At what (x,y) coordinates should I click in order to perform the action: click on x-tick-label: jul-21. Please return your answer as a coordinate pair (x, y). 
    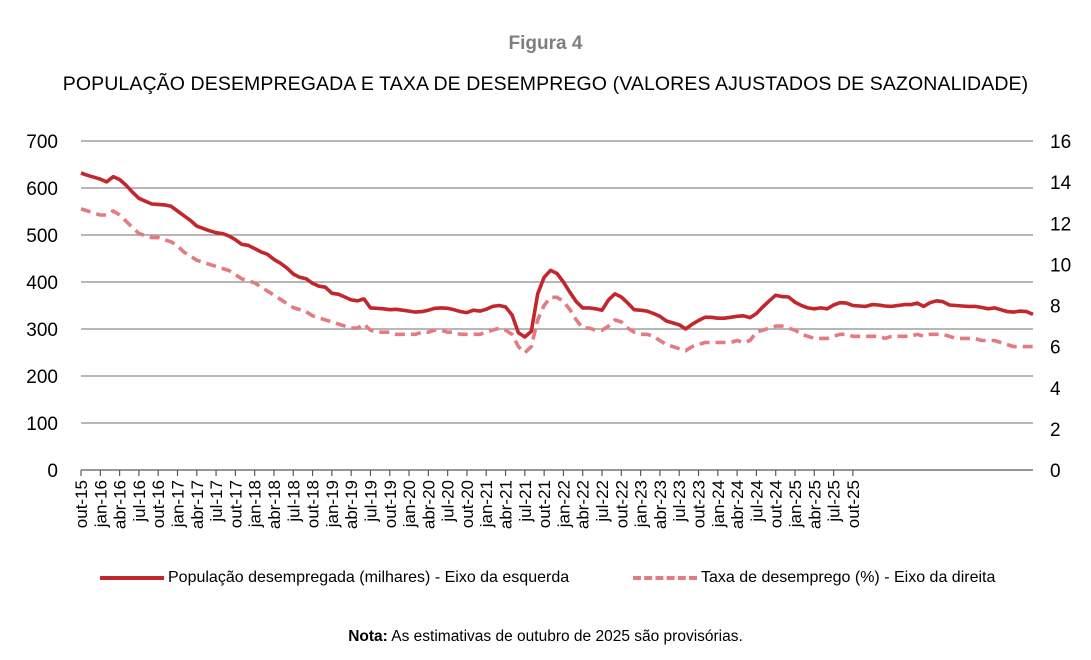
    Looking at the image, I should click on (525, 501).